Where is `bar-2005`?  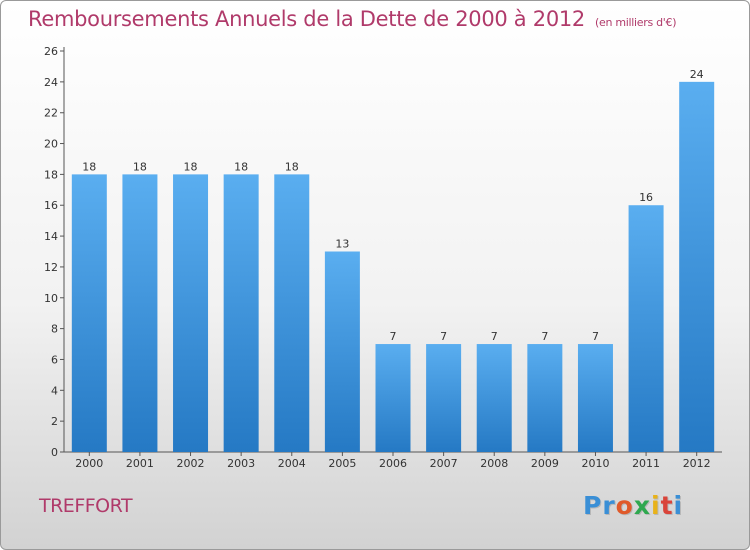 bar-2005 is located at coordinates (342, 351).